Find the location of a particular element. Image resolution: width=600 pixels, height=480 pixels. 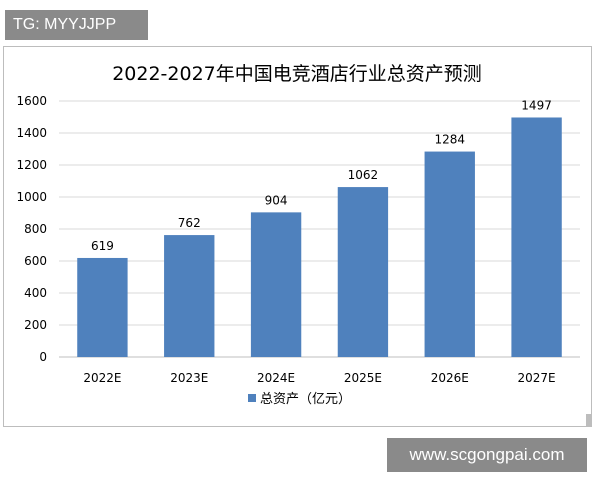

x-tick-label: 2027E is located at coordinates (537, 378).